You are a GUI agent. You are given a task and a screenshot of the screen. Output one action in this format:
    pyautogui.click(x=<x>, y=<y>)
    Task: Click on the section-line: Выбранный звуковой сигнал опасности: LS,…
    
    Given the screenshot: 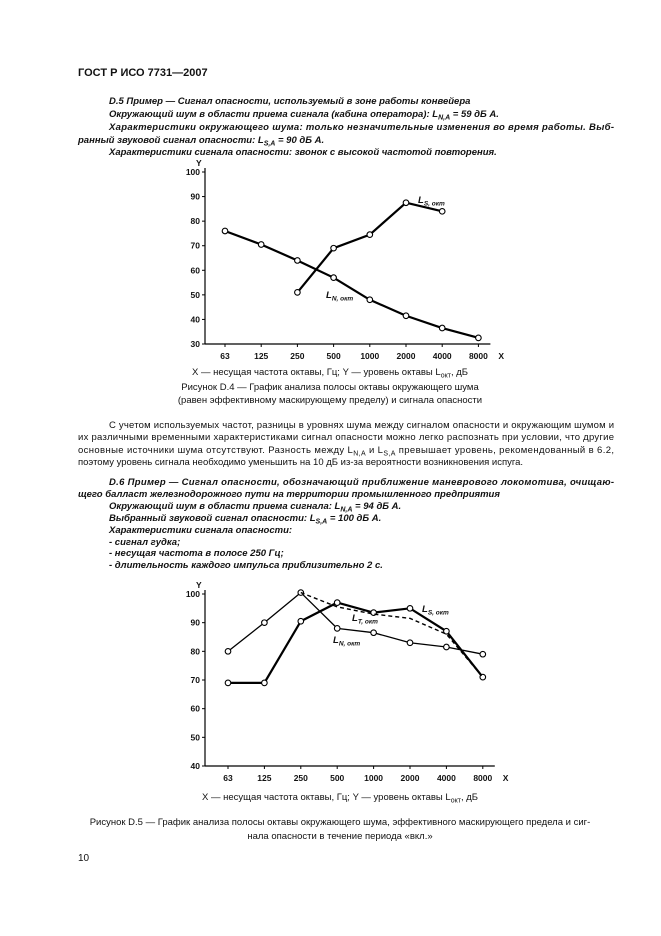 What is the action you would take?
    pyautogui.click(x=245, y=519)
    